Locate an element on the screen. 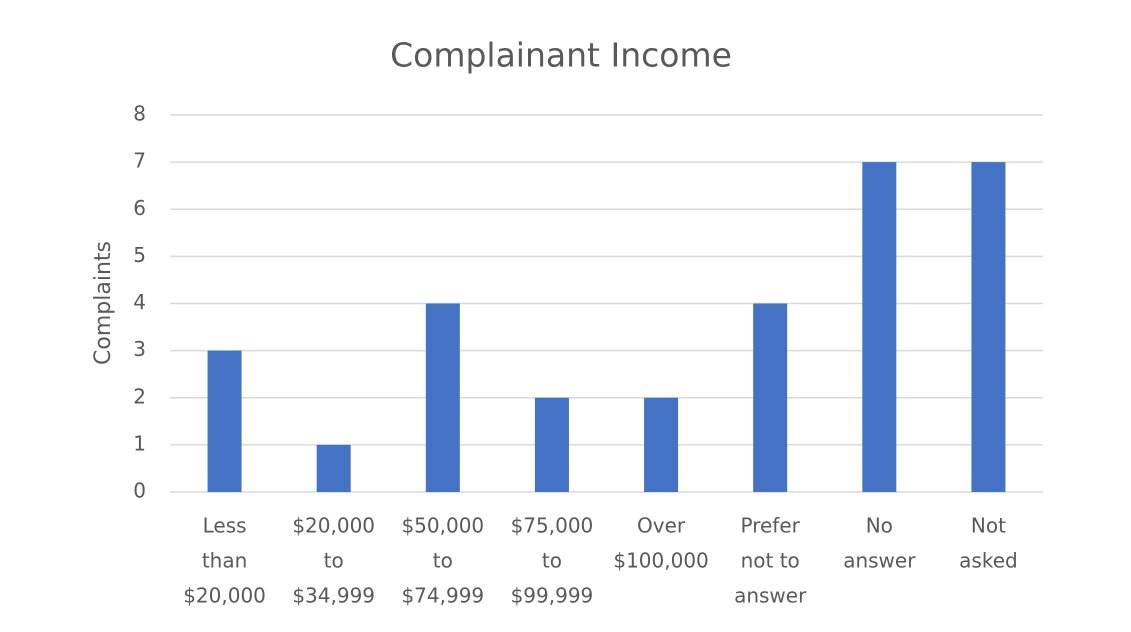 The image size is (1131, 632). y-tick-label: 7 is located at coordinates (139, 161).